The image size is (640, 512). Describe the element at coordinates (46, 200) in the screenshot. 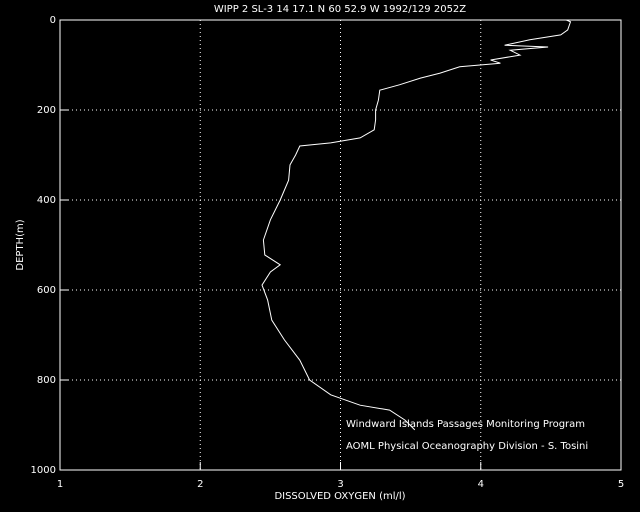

I see `y-tick-label: 400` at that location.